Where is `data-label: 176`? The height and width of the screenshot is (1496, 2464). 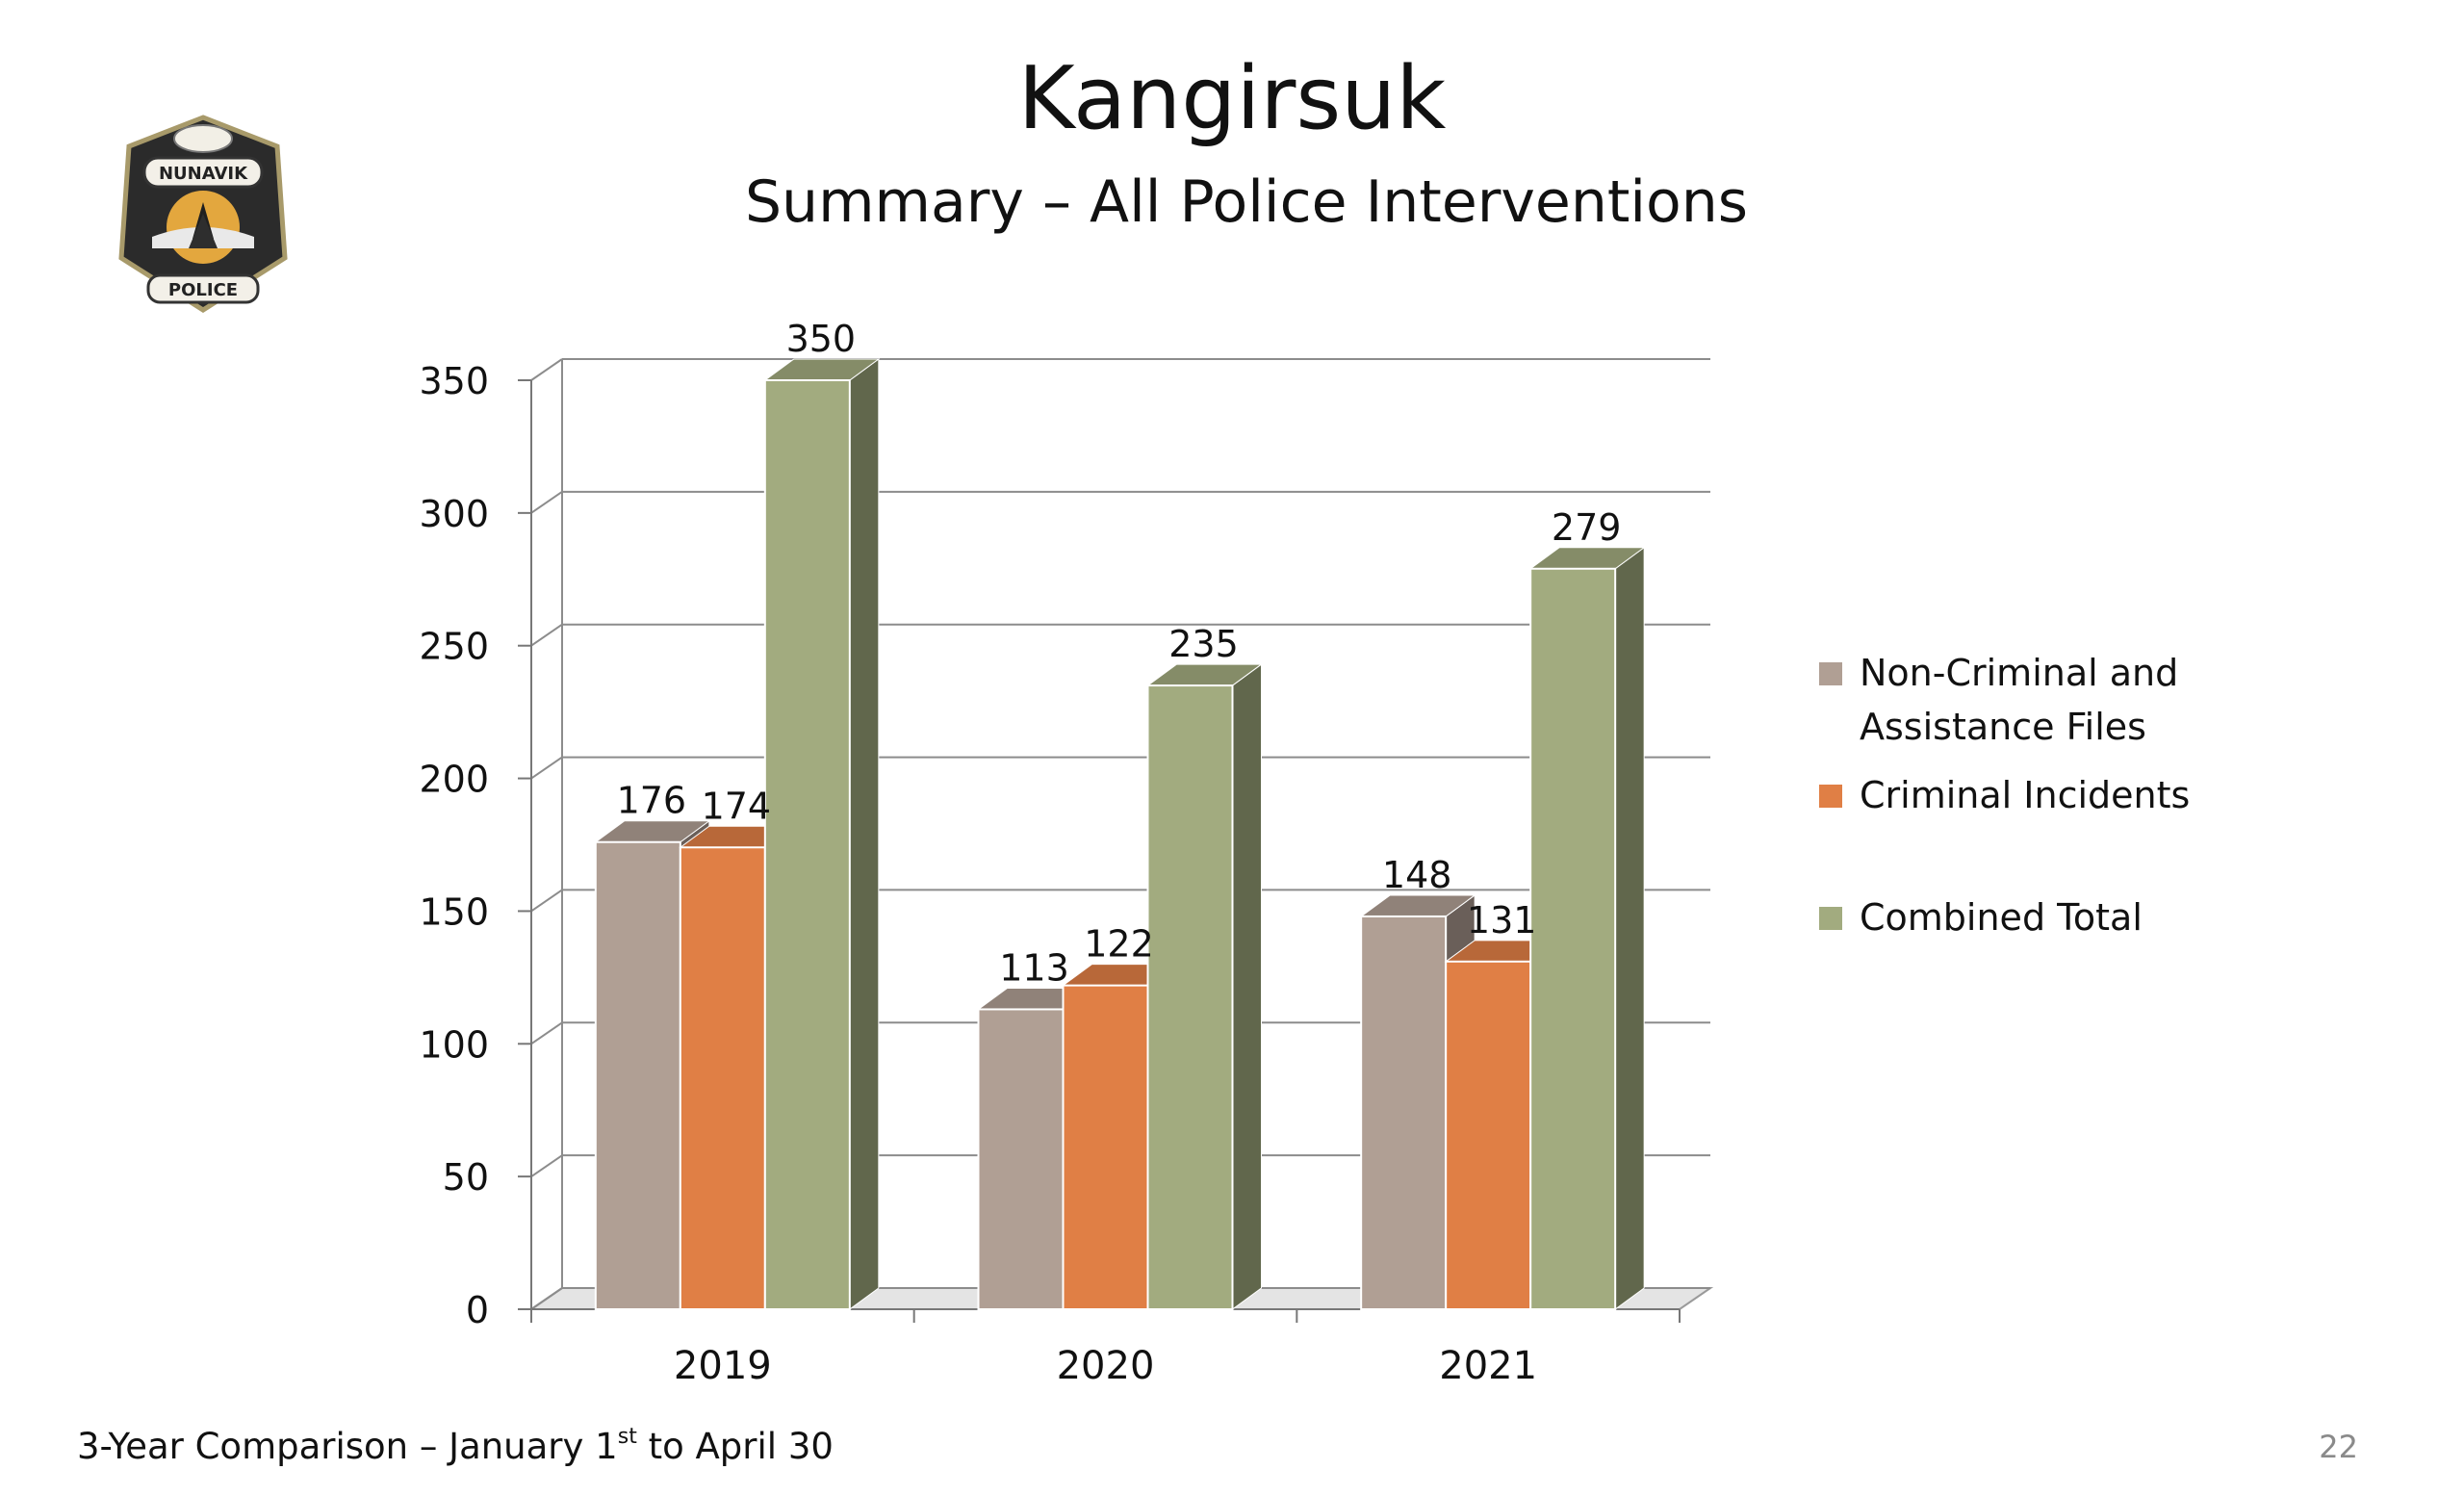
data-label: 176 is located at coordinates (652, 801).